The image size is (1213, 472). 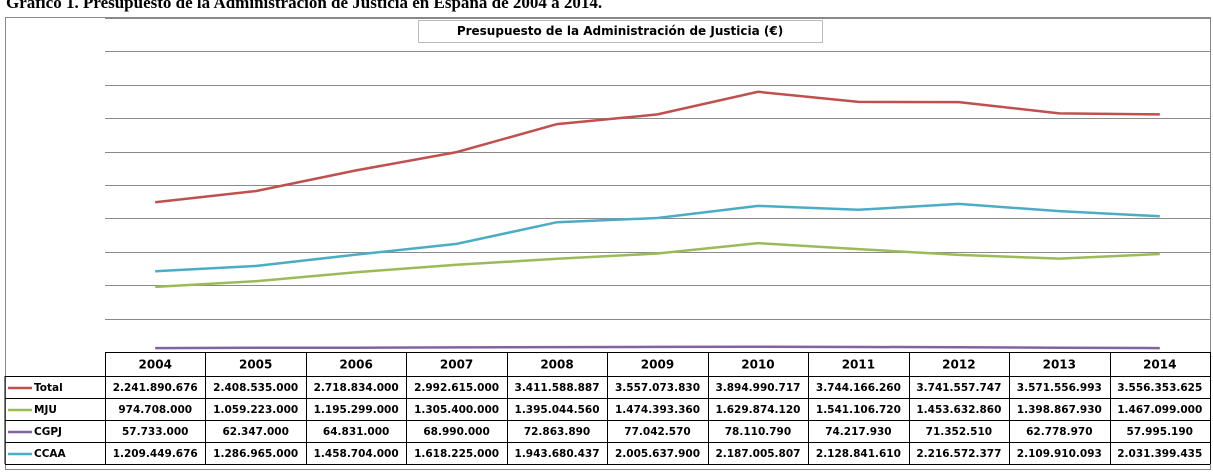 I want to click on data-label: 78.110.790, so click(x=758, y=432).